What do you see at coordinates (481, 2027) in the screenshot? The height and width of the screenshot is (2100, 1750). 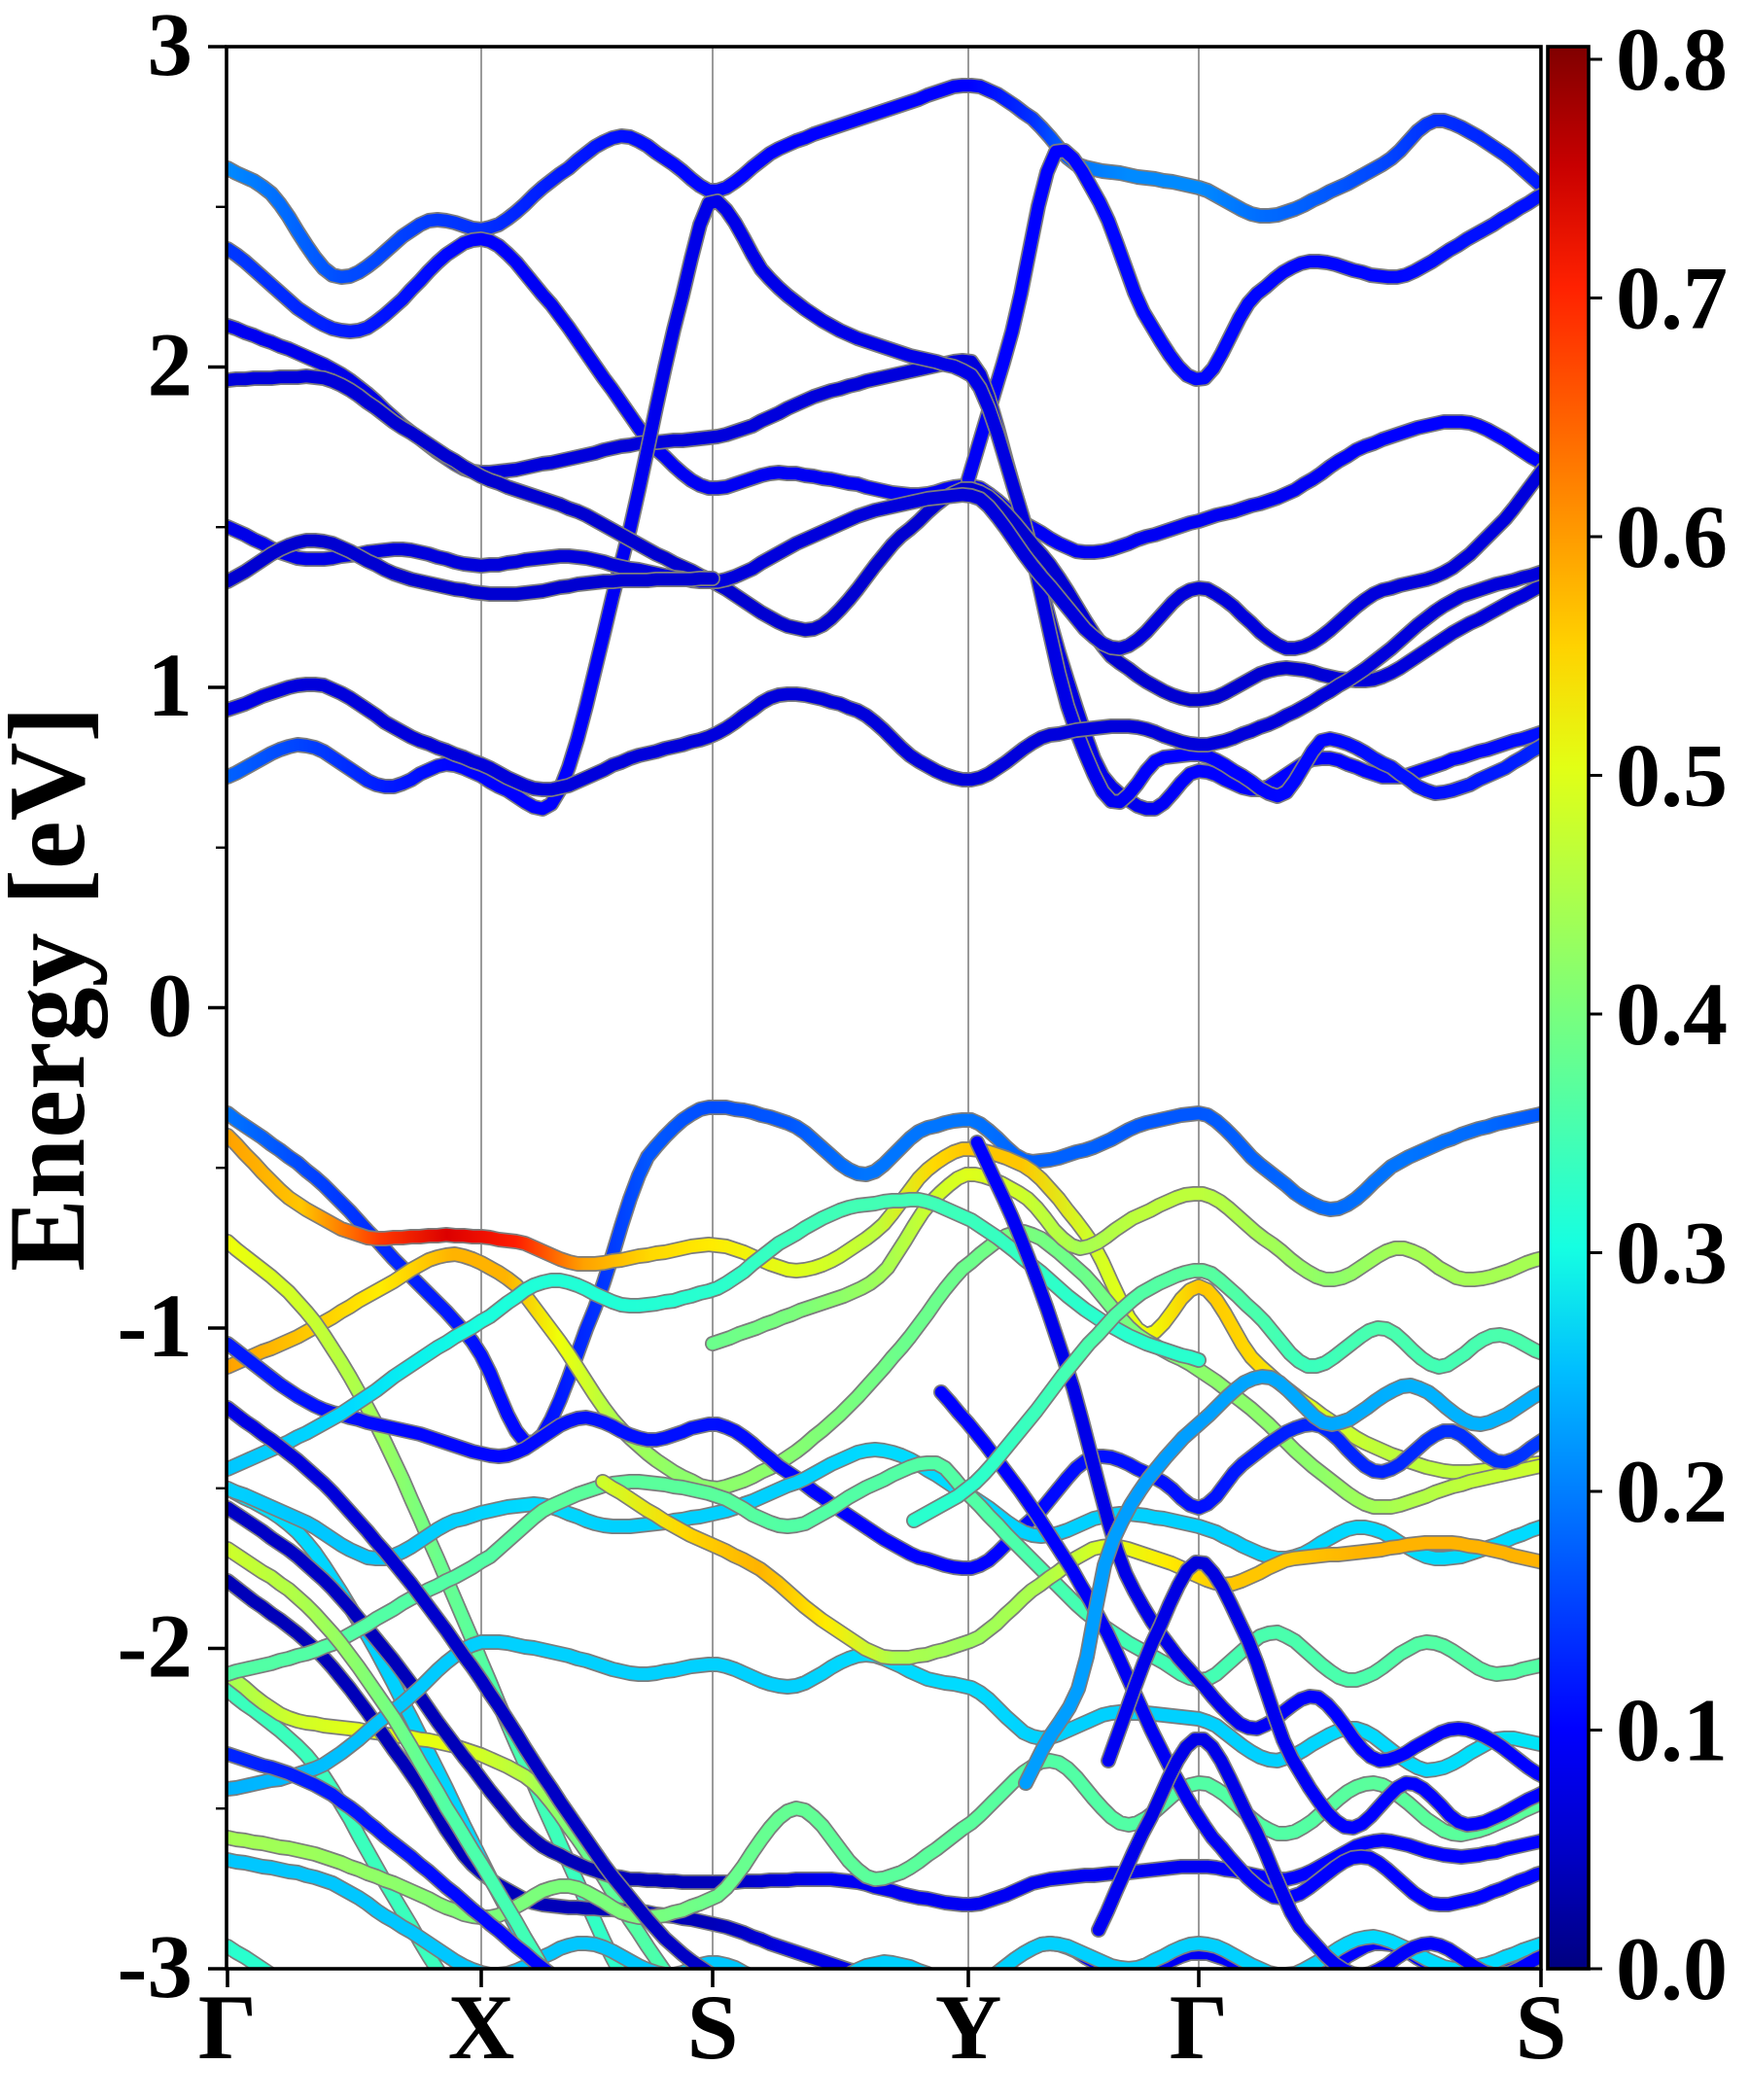 I see `svg-text: X` at bounding box center [481, 2027].